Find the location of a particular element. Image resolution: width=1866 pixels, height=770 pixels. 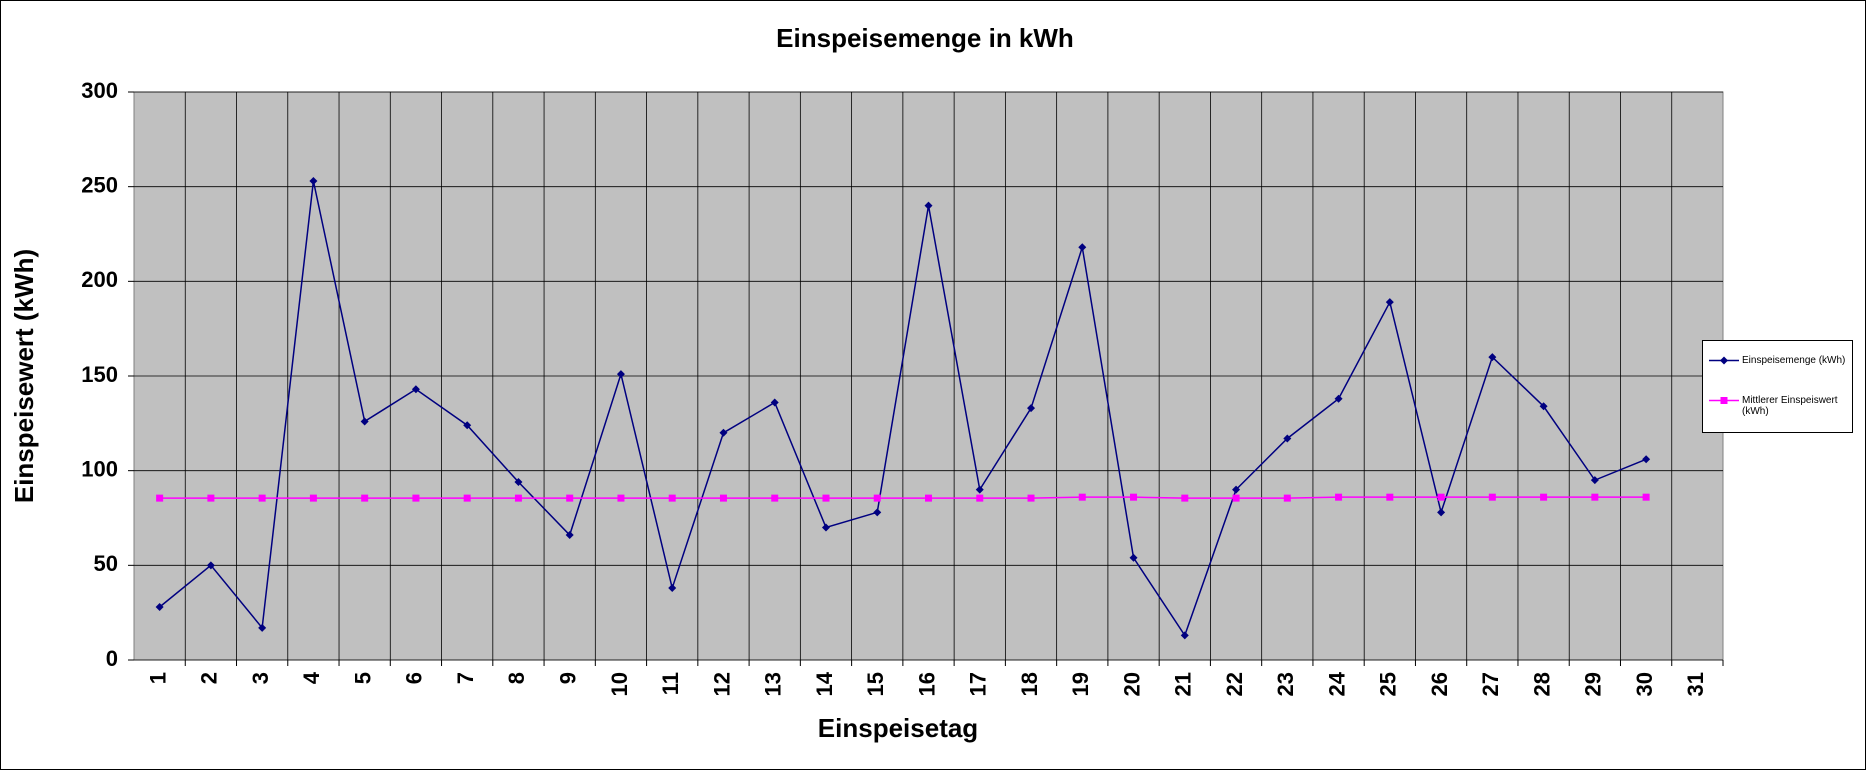

y-tick-label: 150 is located at coordinates (99, 374).